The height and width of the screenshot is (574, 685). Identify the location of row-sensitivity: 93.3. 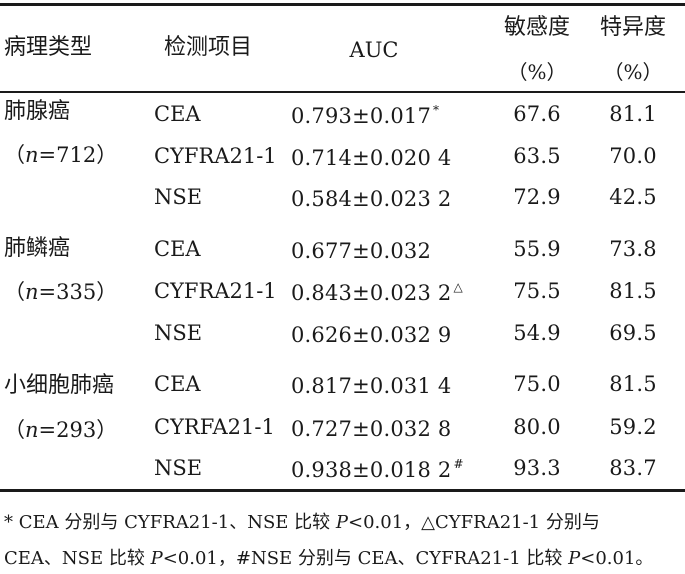
(537, 468).